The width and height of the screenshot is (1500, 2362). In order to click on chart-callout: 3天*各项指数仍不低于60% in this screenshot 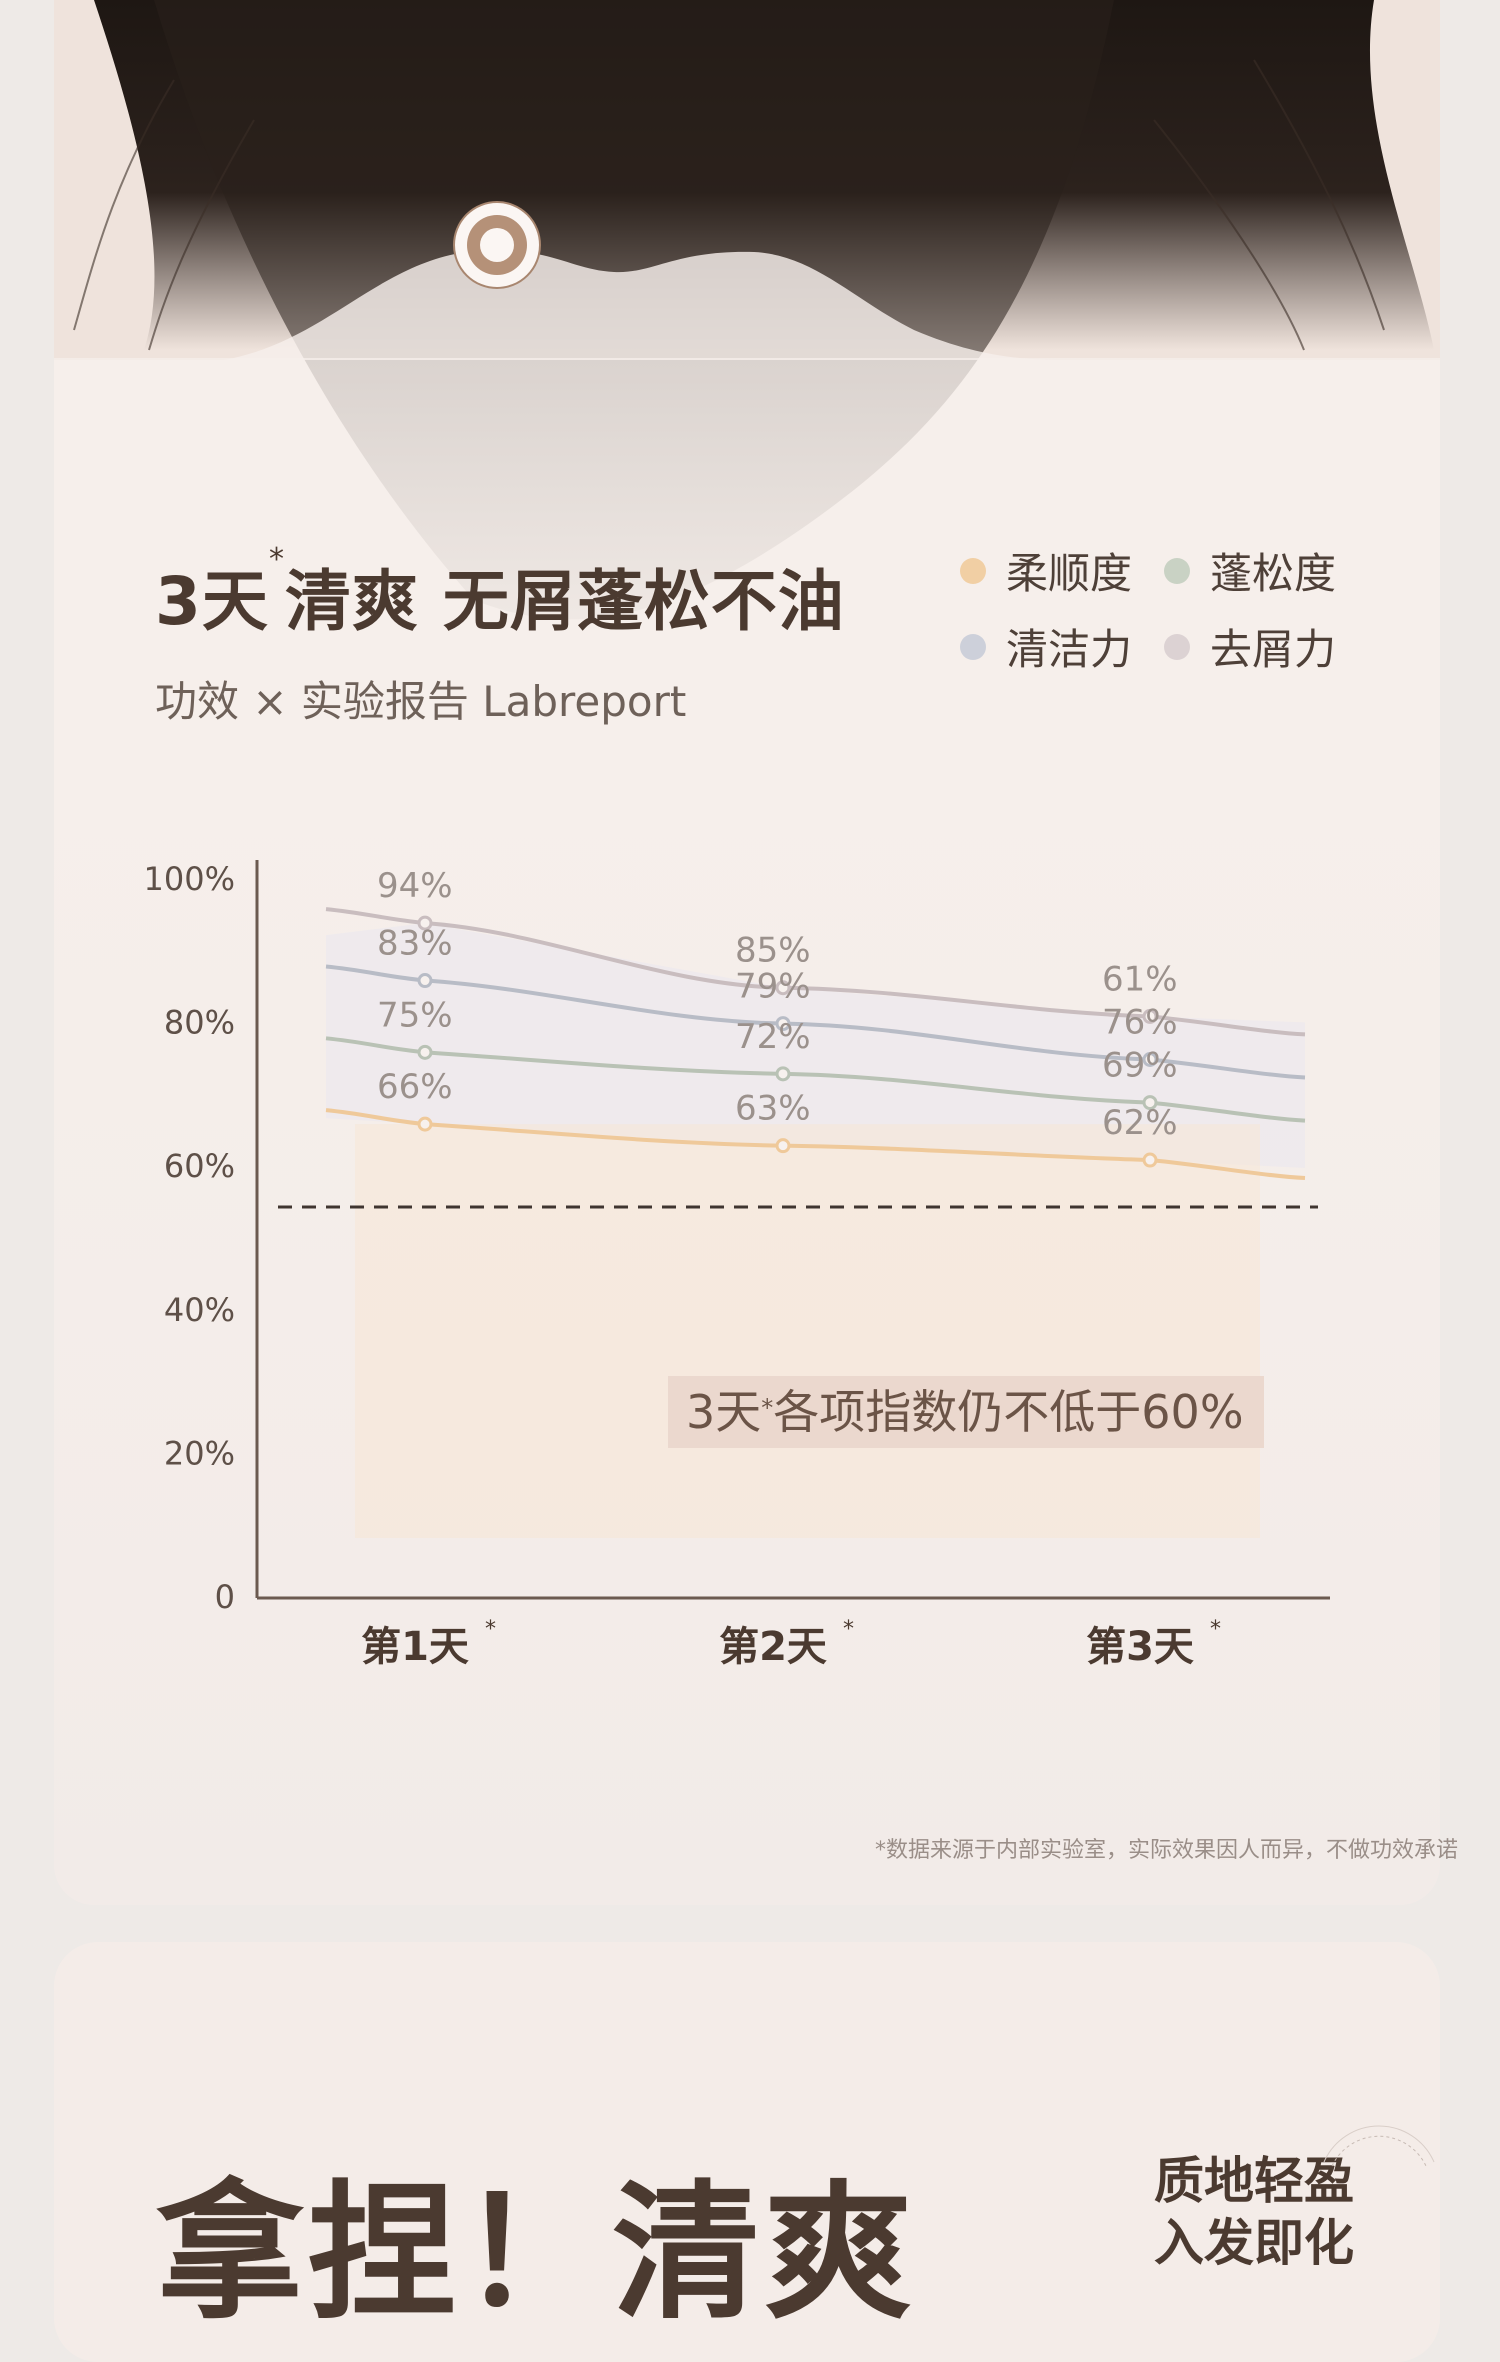, I will do `click(966, 1412)`.